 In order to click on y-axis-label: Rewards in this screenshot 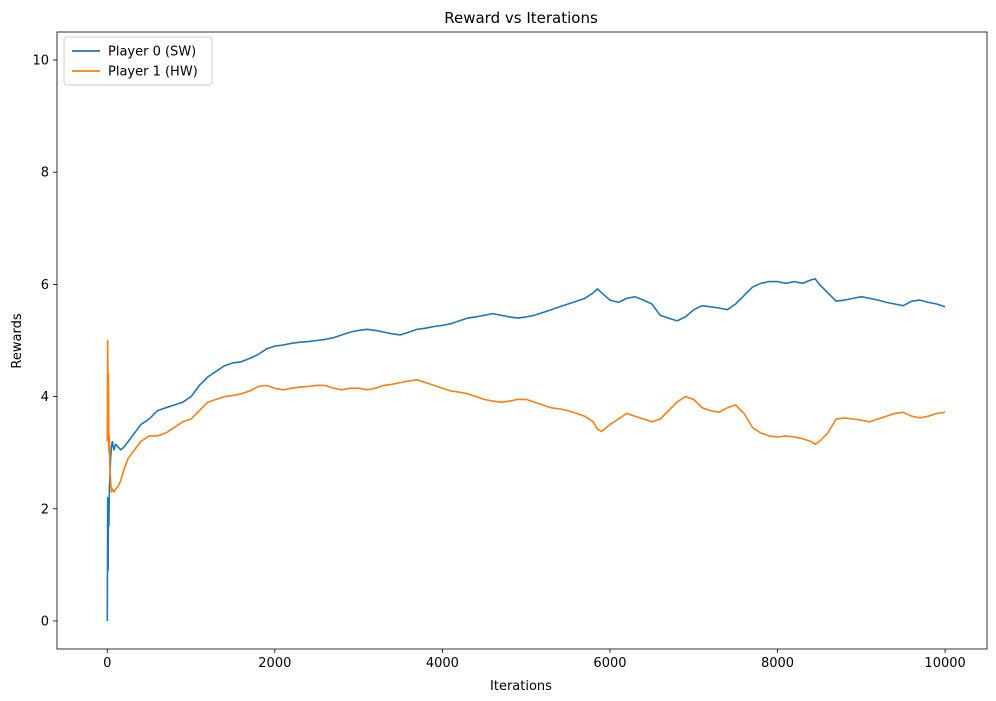, I will do `click(17, 340)`.